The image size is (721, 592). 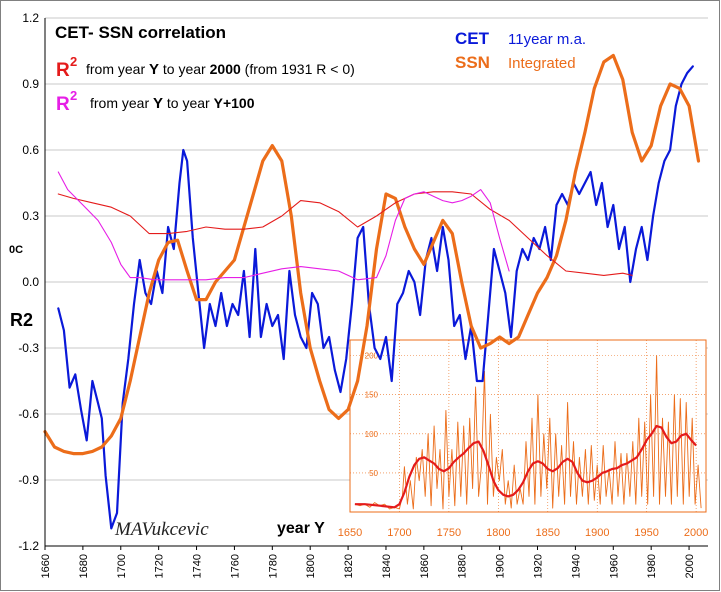 What do you see at coordinates (597, 533) in the screenshot?
I see `inset-x-tick-label: 1900` at bounding box center [597, 533].